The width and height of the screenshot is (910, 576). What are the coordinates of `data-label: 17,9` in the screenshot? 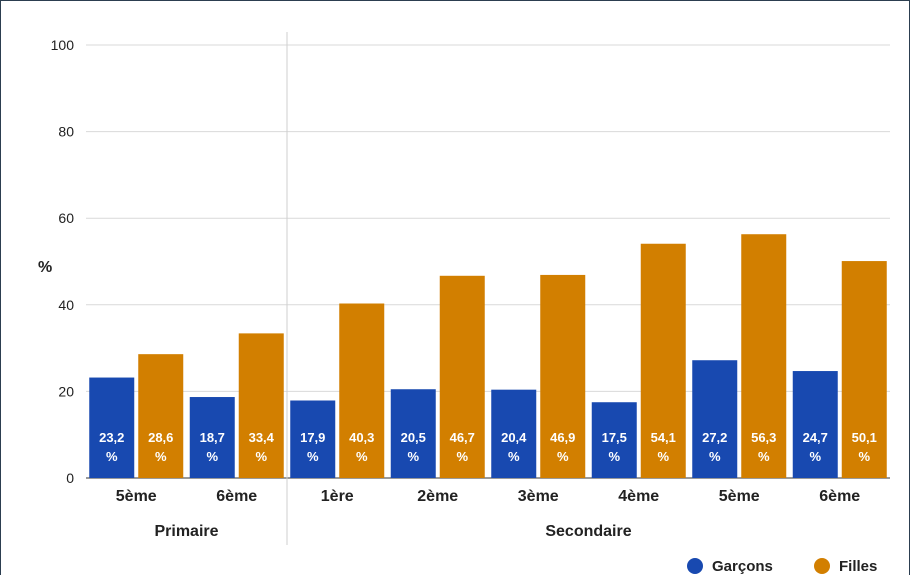 It's located at (312, 437).